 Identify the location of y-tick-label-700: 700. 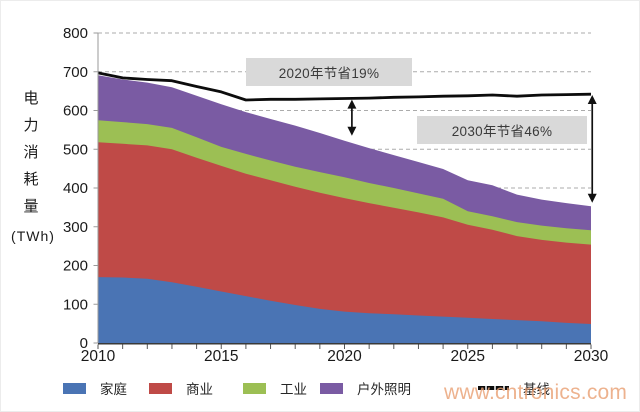
(75, 72).